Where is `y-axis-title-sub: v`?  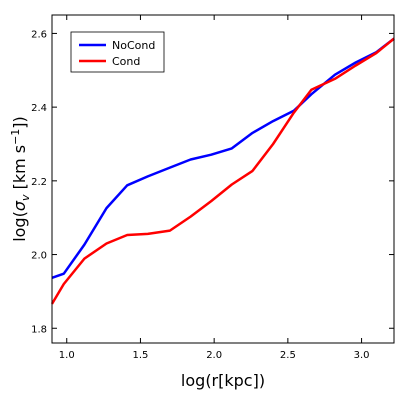
y-axis-title-sub: v is located at coordinates (25, 197).